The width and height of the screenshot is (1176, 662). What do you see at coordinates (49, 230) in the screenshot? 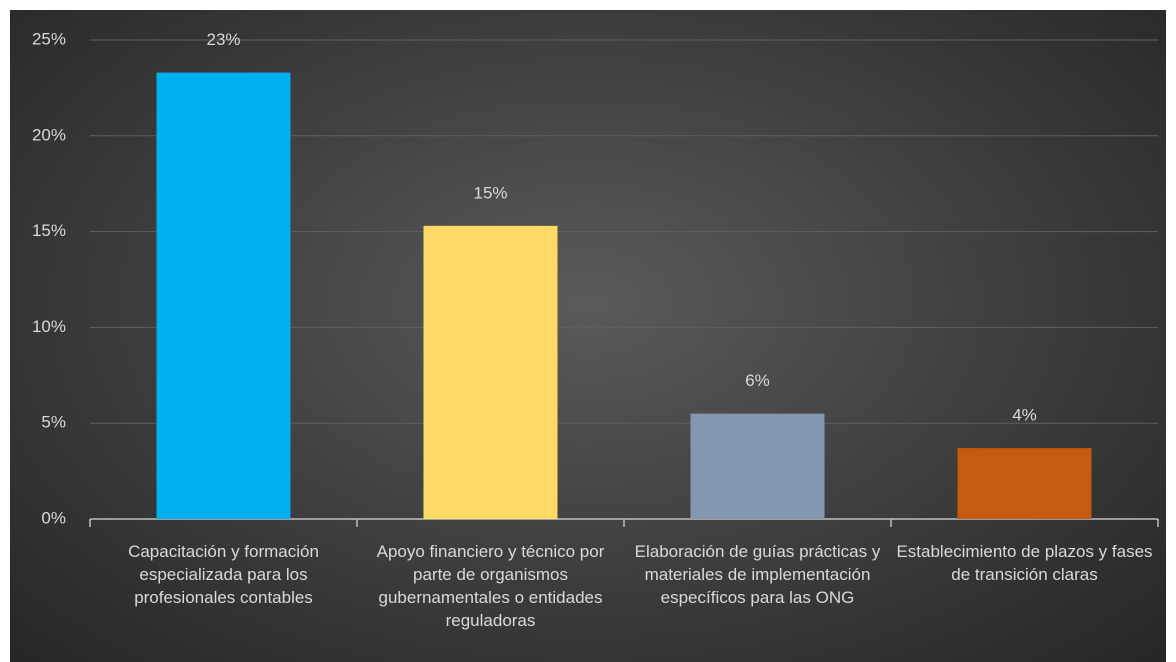
I see `y-tick-label: 15%` at bounding box center [49, 230].